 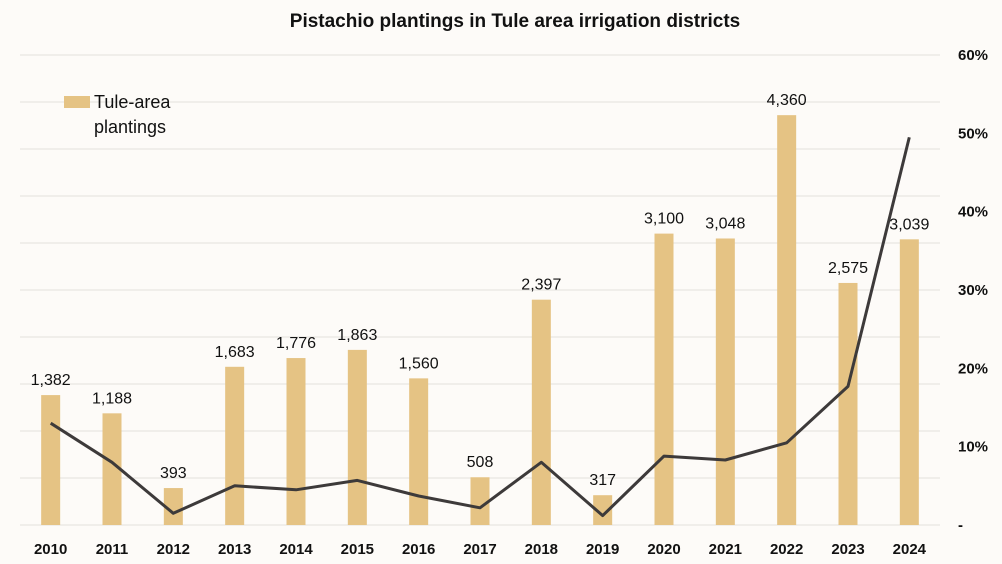 I want to click on legend-label-line1: Tule-area, so click(x=132, y=102).